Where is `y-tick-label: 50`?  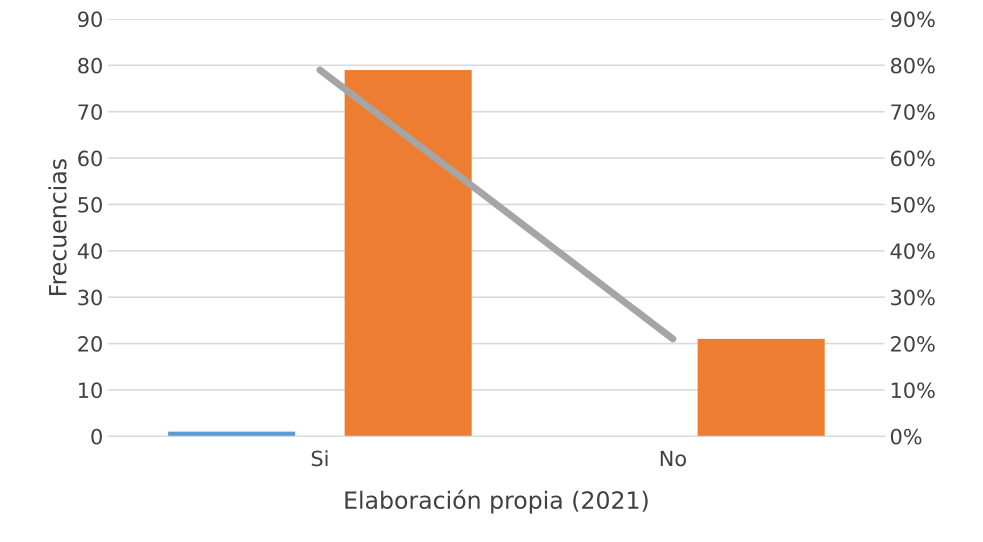
y-tick-label: 50 is located at coordinates (90, 204).